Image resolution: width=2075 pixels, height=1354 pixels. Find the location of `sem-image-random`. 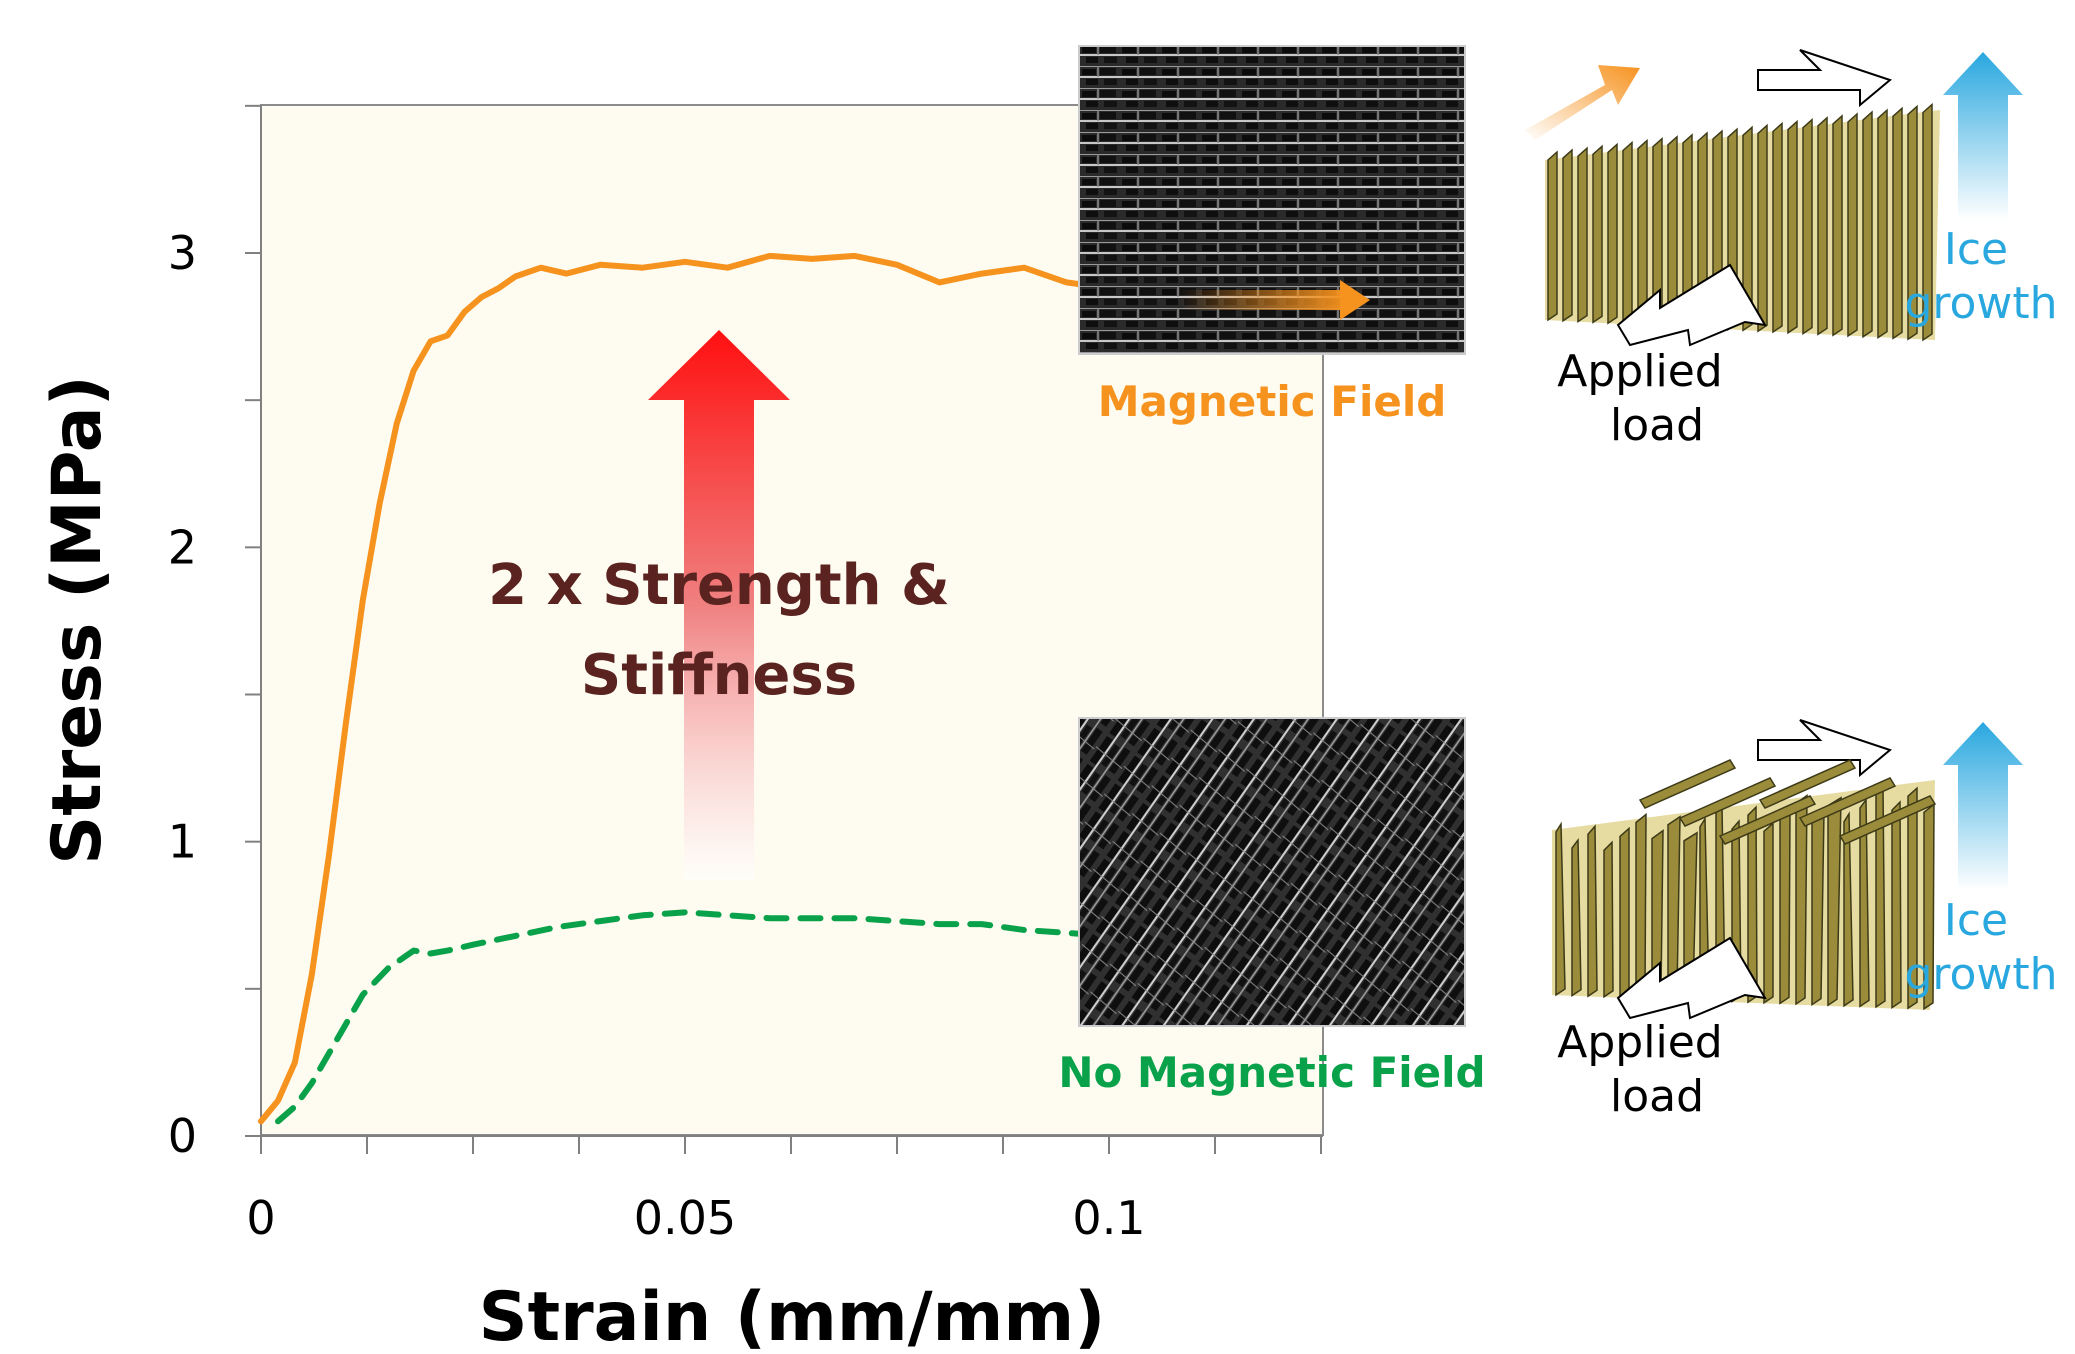

sem-image-random is located at coordinates (1272, 872).